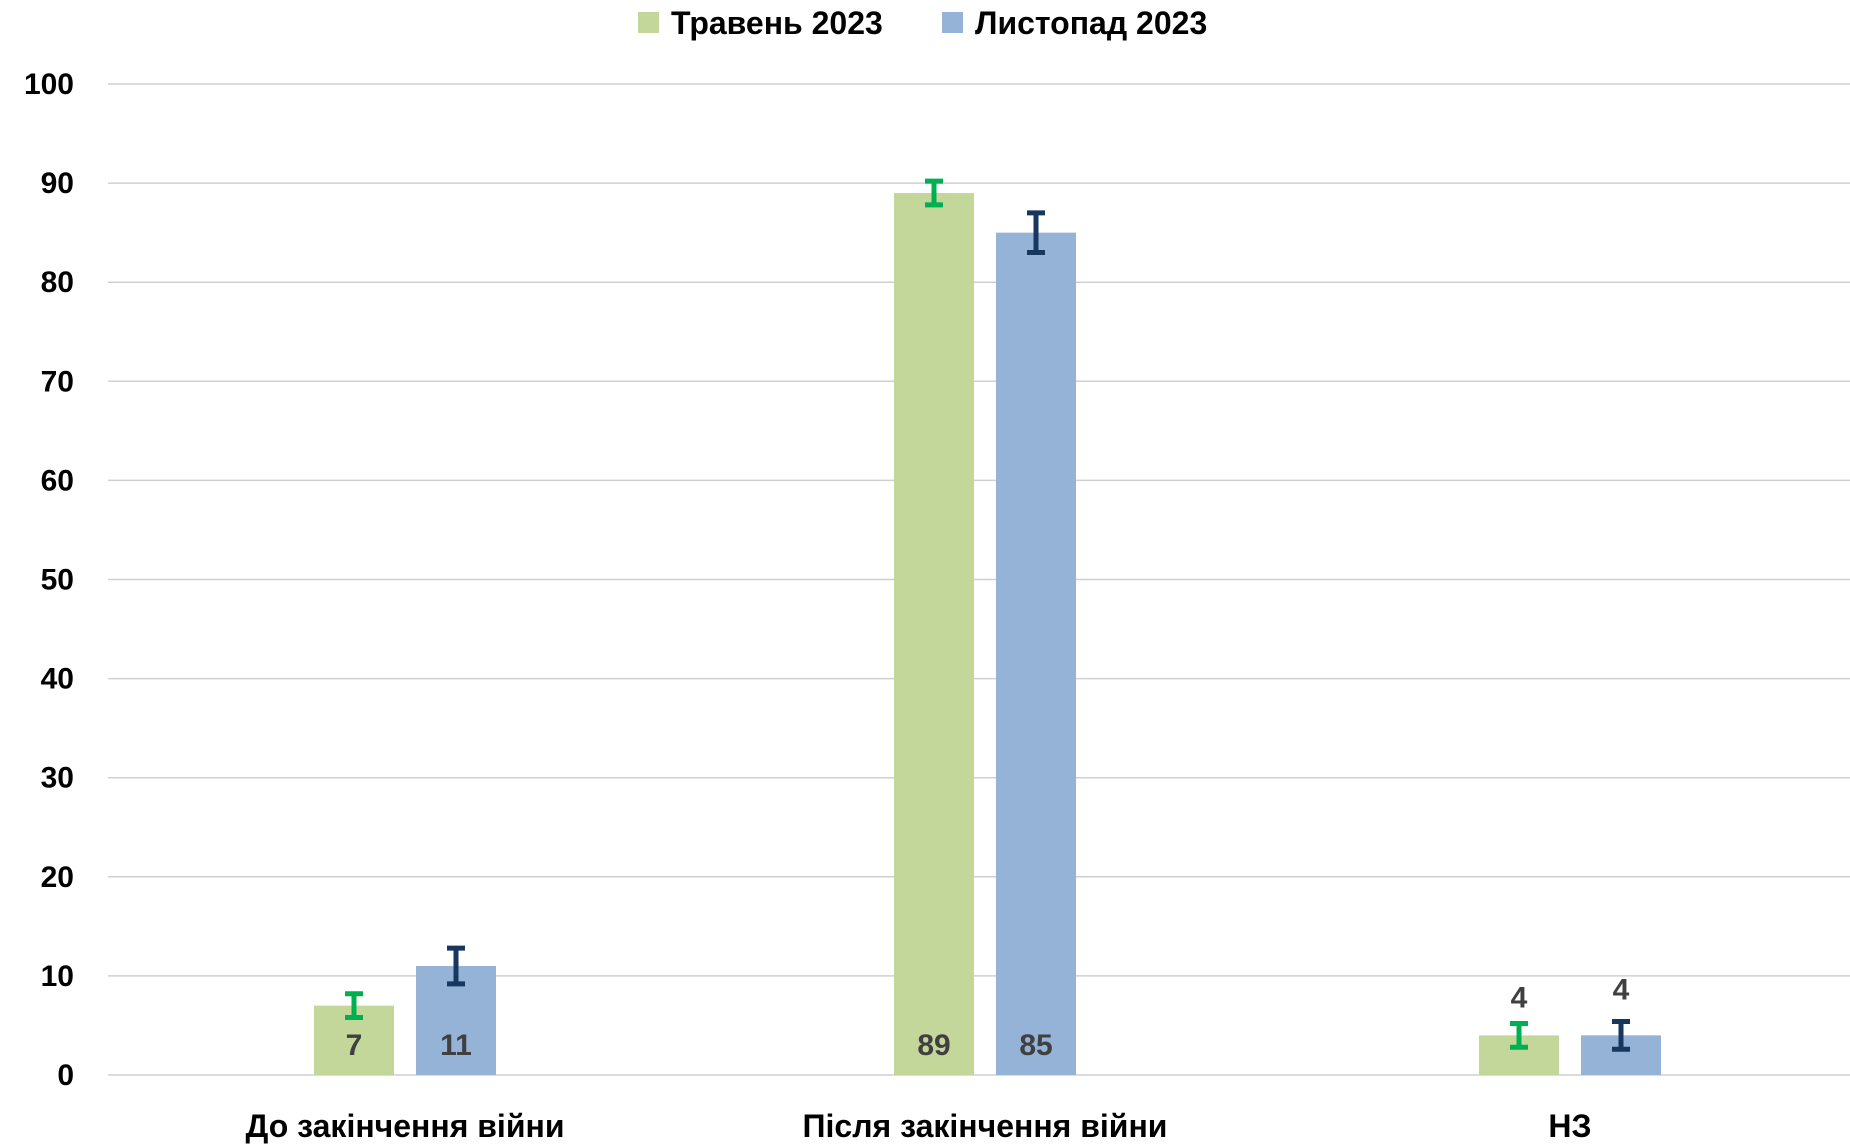  I want to click on category-label: До закінчення війни, so click(405, 1126).